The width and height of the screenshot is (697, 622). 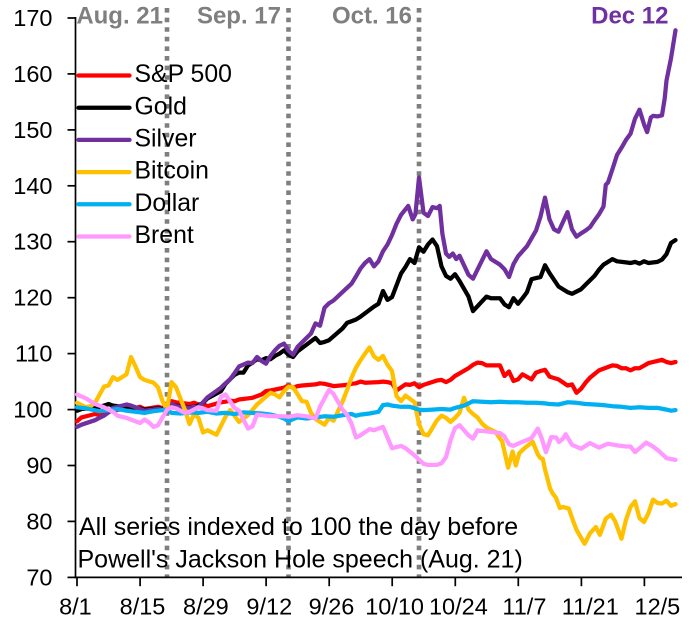 What do you see at coordinates (269, 607) in the screenshot?
I see `svg-text: 9/12` at bounding box center [269, 607].